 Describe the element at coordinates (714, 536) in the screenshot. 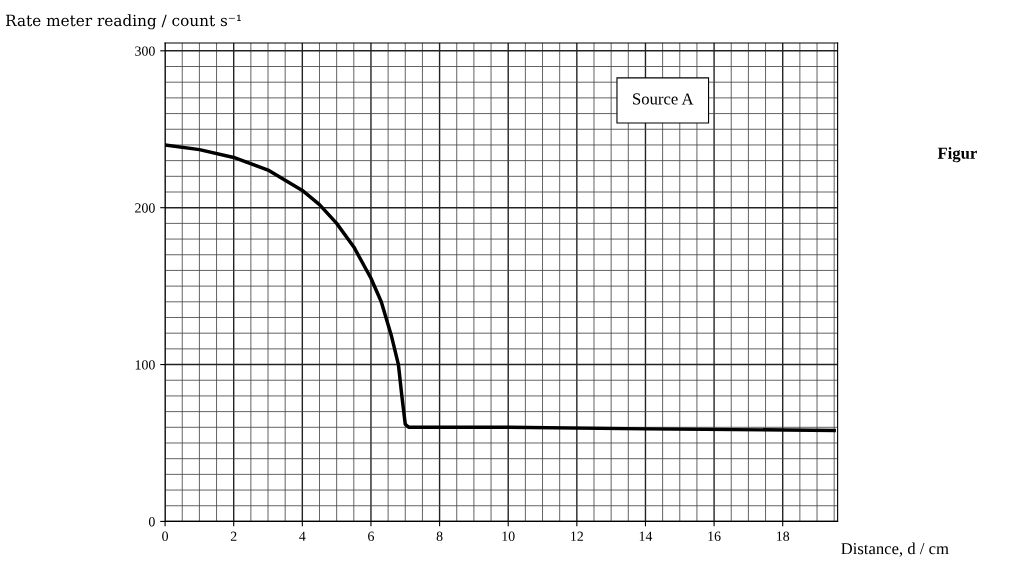

I see `x-tick-label: 16` at that location.